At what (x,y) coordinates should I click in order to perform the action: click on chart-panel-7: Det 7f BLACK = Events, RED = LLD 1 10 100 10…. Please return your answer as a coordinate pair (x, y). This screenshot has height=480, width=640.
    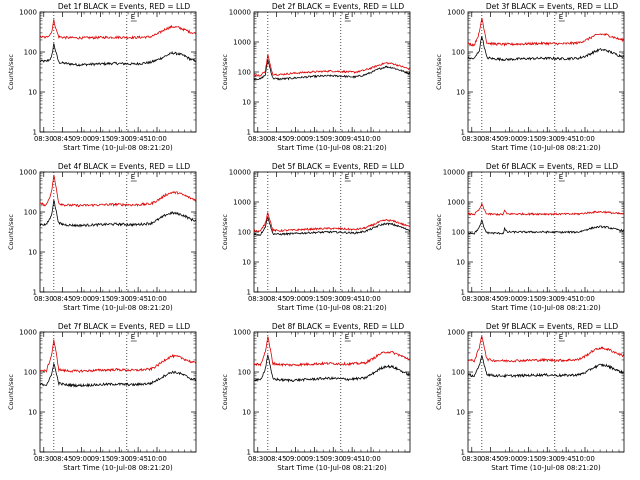
    Looking at the image, I should click on (102, 397).